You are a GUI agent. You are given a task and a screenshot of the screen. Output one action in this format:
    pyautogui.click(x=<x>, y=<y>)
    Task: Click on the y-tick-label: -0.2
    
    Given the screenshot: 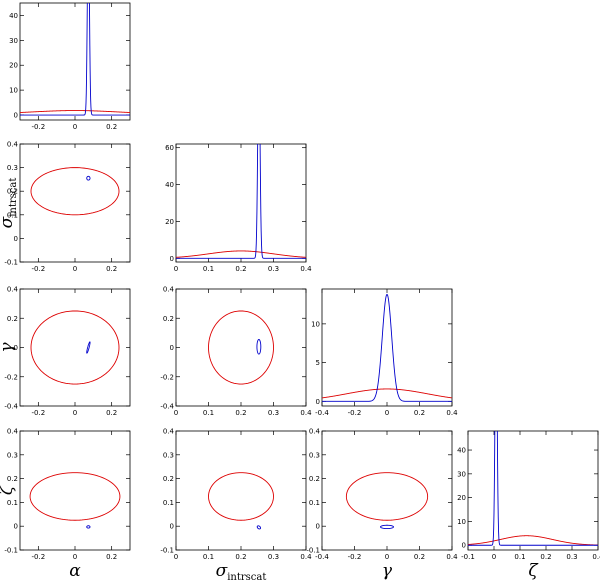 What is the action you would take?
    pyautogui.click(x=167, y=377)
    